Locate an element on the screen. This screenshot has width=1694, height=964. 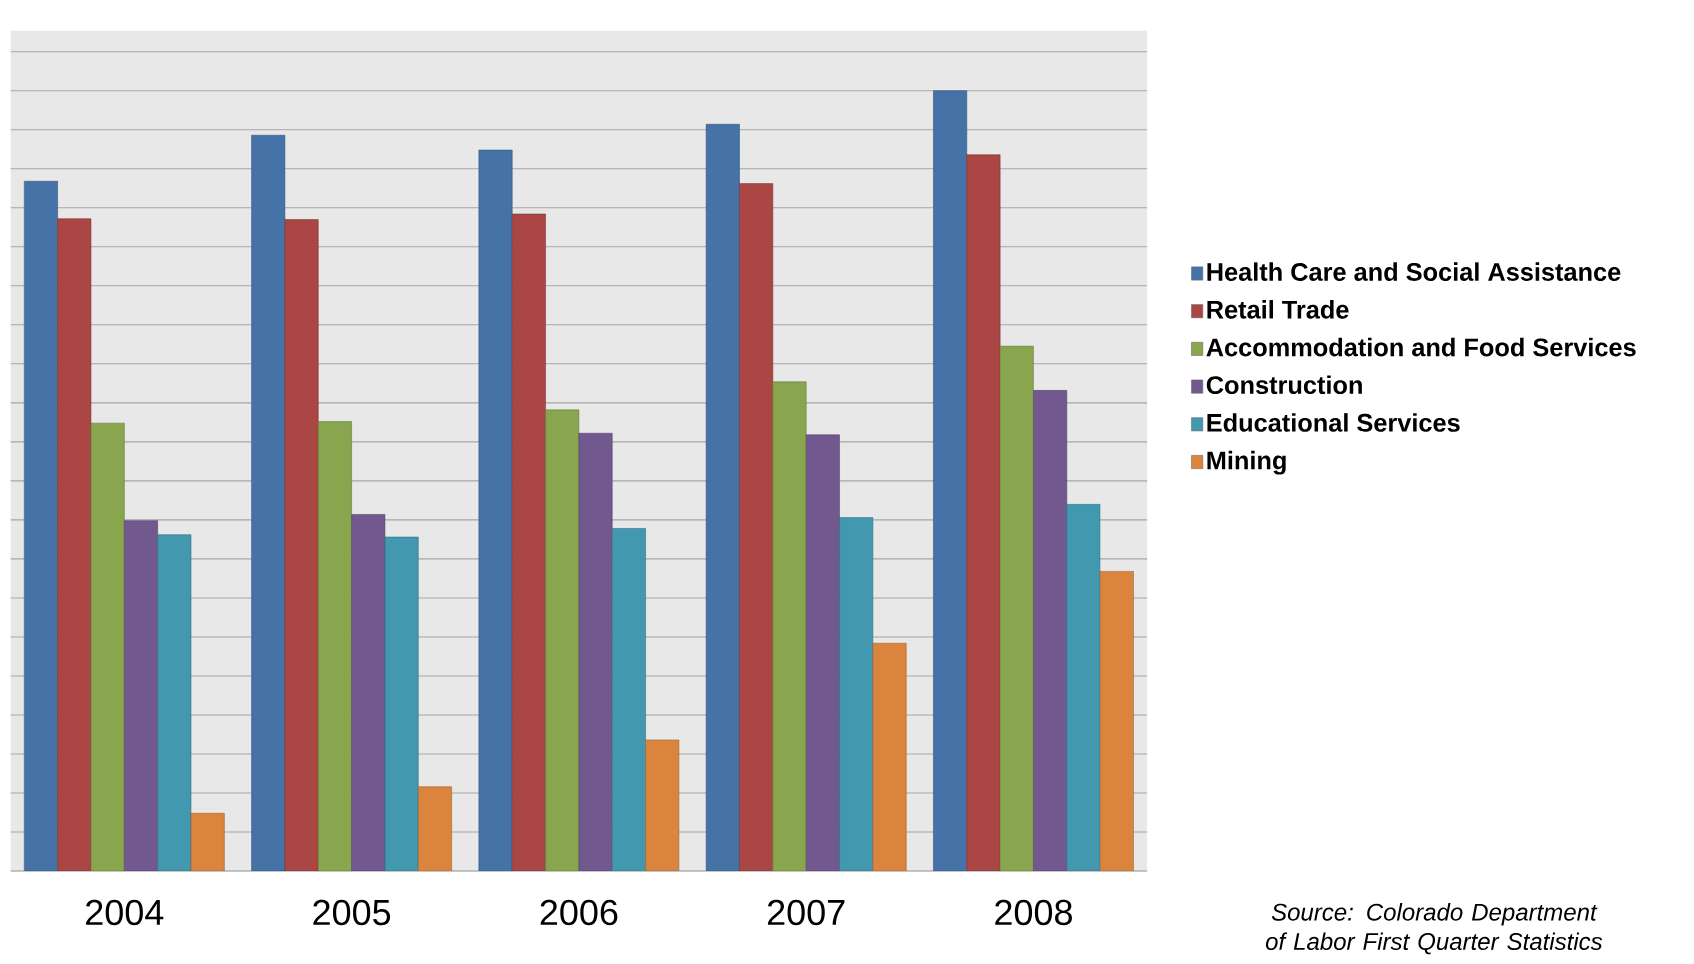
legend-label: Educational Services is located at coordinates (1333, 422).